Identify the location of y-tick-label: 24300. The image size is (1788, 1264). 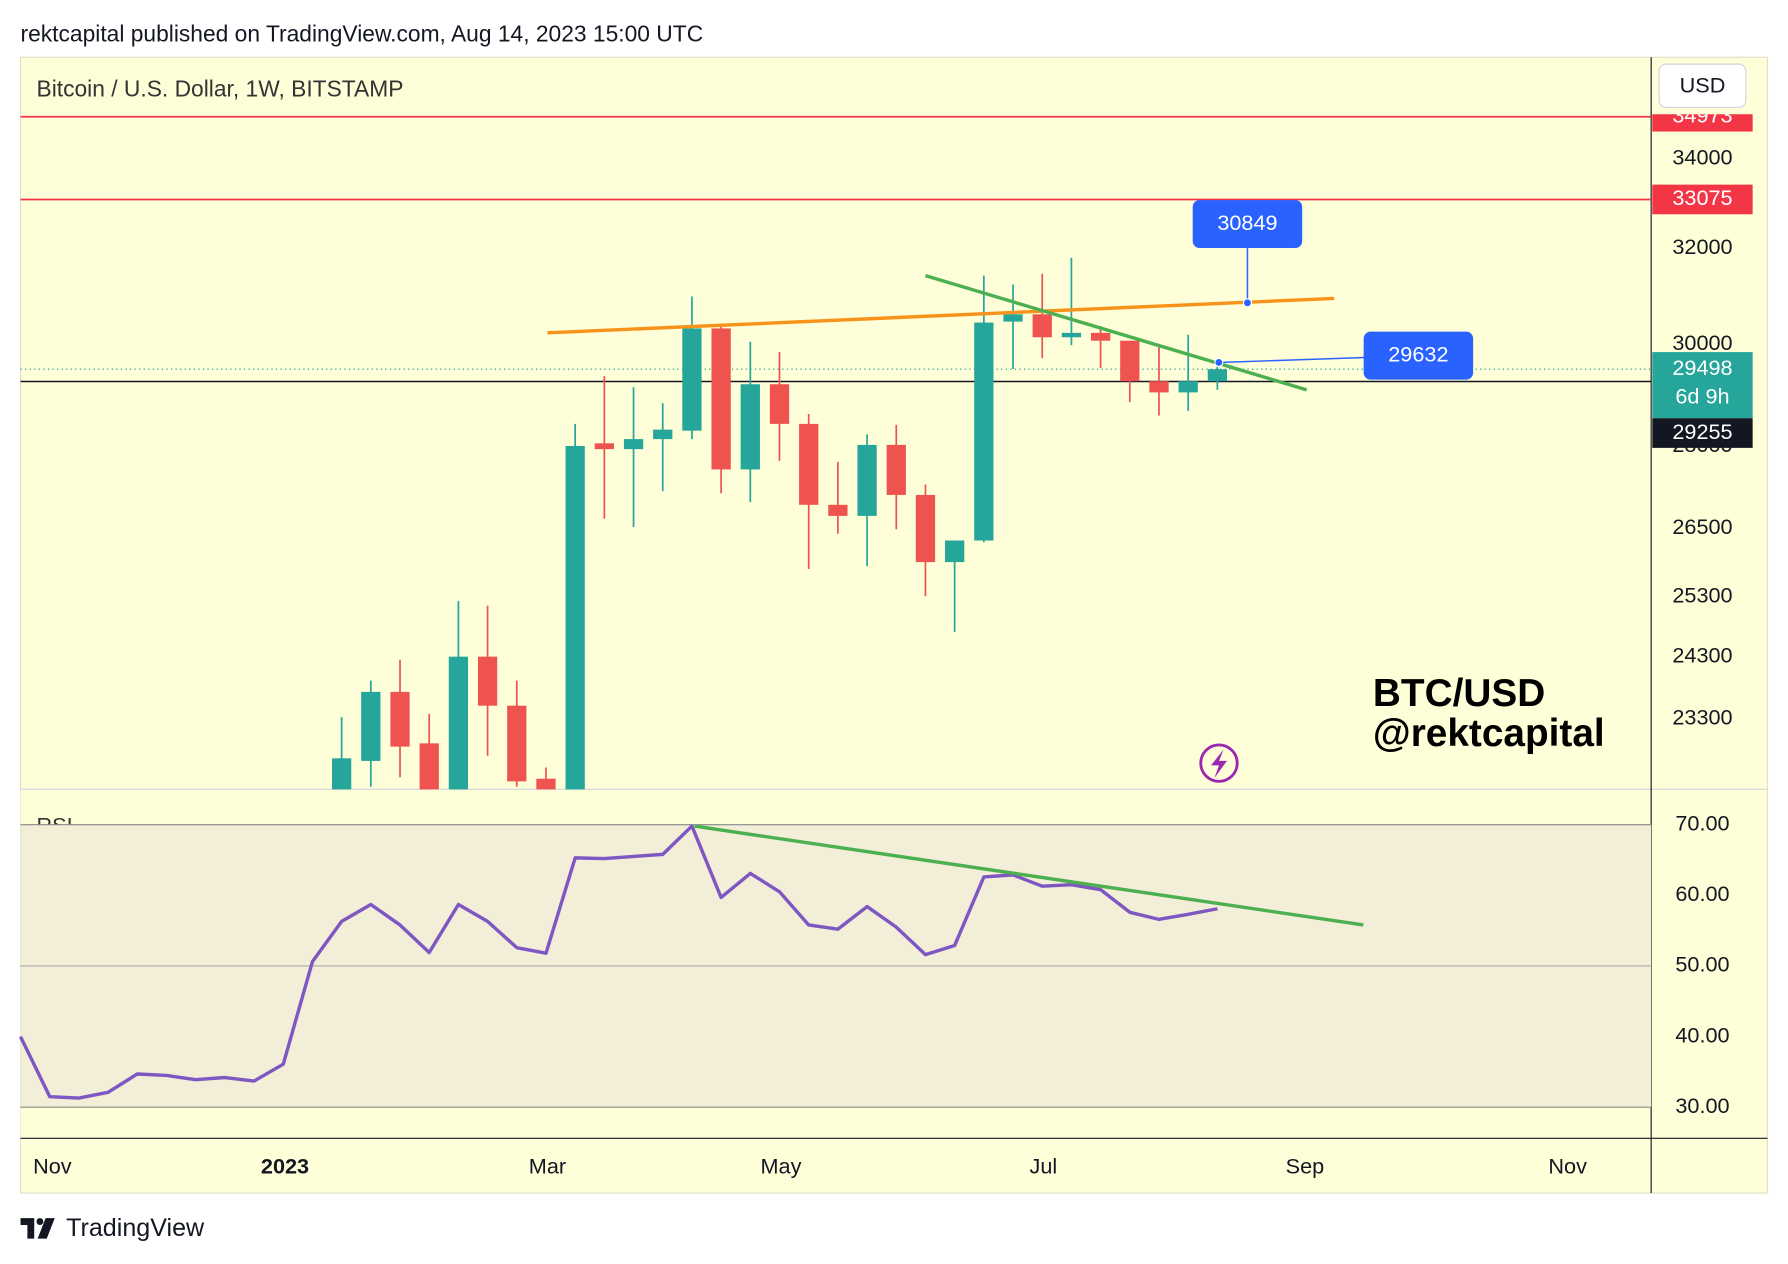
(1702, 654).